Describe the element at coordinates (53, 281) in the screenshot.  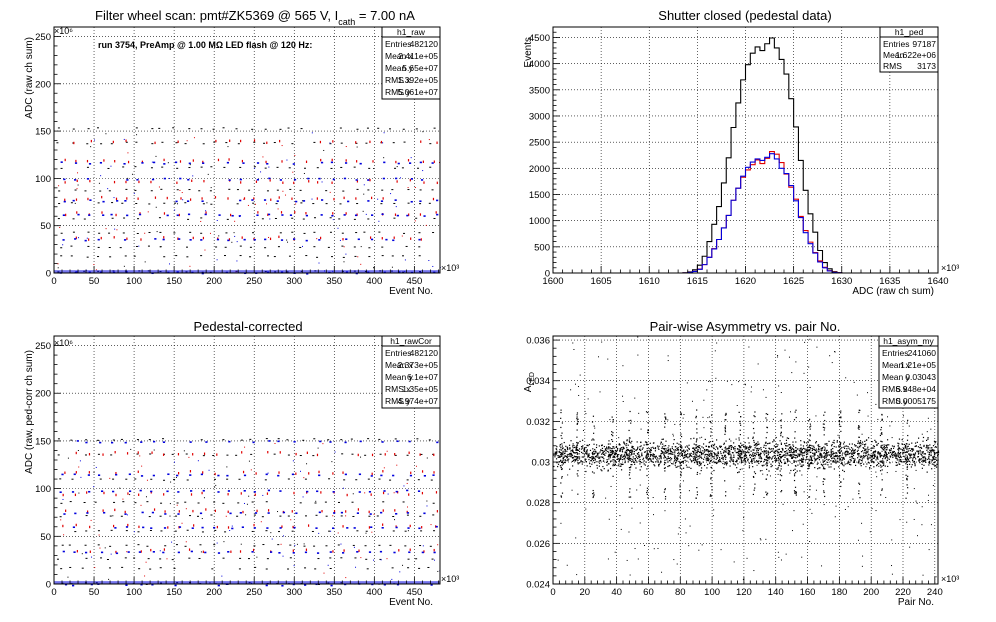
I see `x-tick-label: 0` at that location.